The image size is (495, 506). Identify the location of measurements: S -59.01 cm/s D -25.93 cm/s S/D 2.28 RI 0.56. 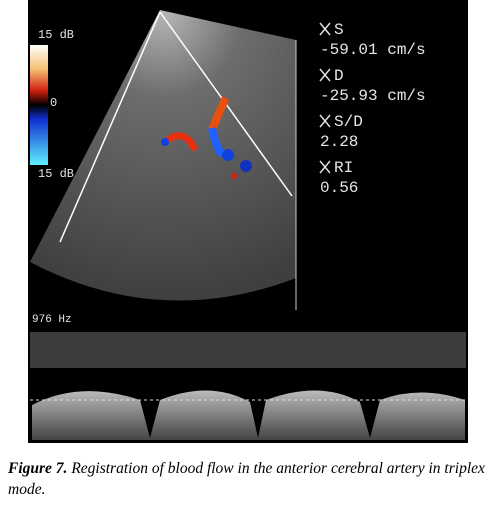
(372, 109).